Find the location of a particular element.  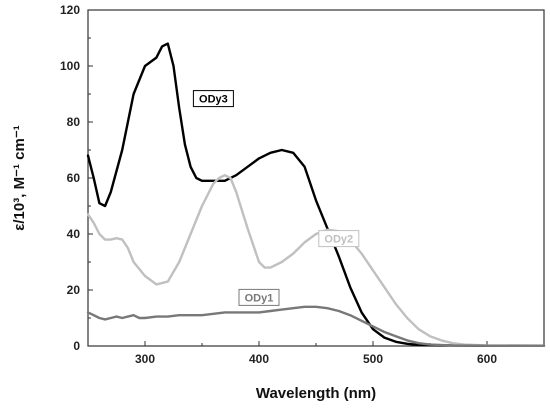

series-label-text: ODy3 is located at coordinates (213, 100).